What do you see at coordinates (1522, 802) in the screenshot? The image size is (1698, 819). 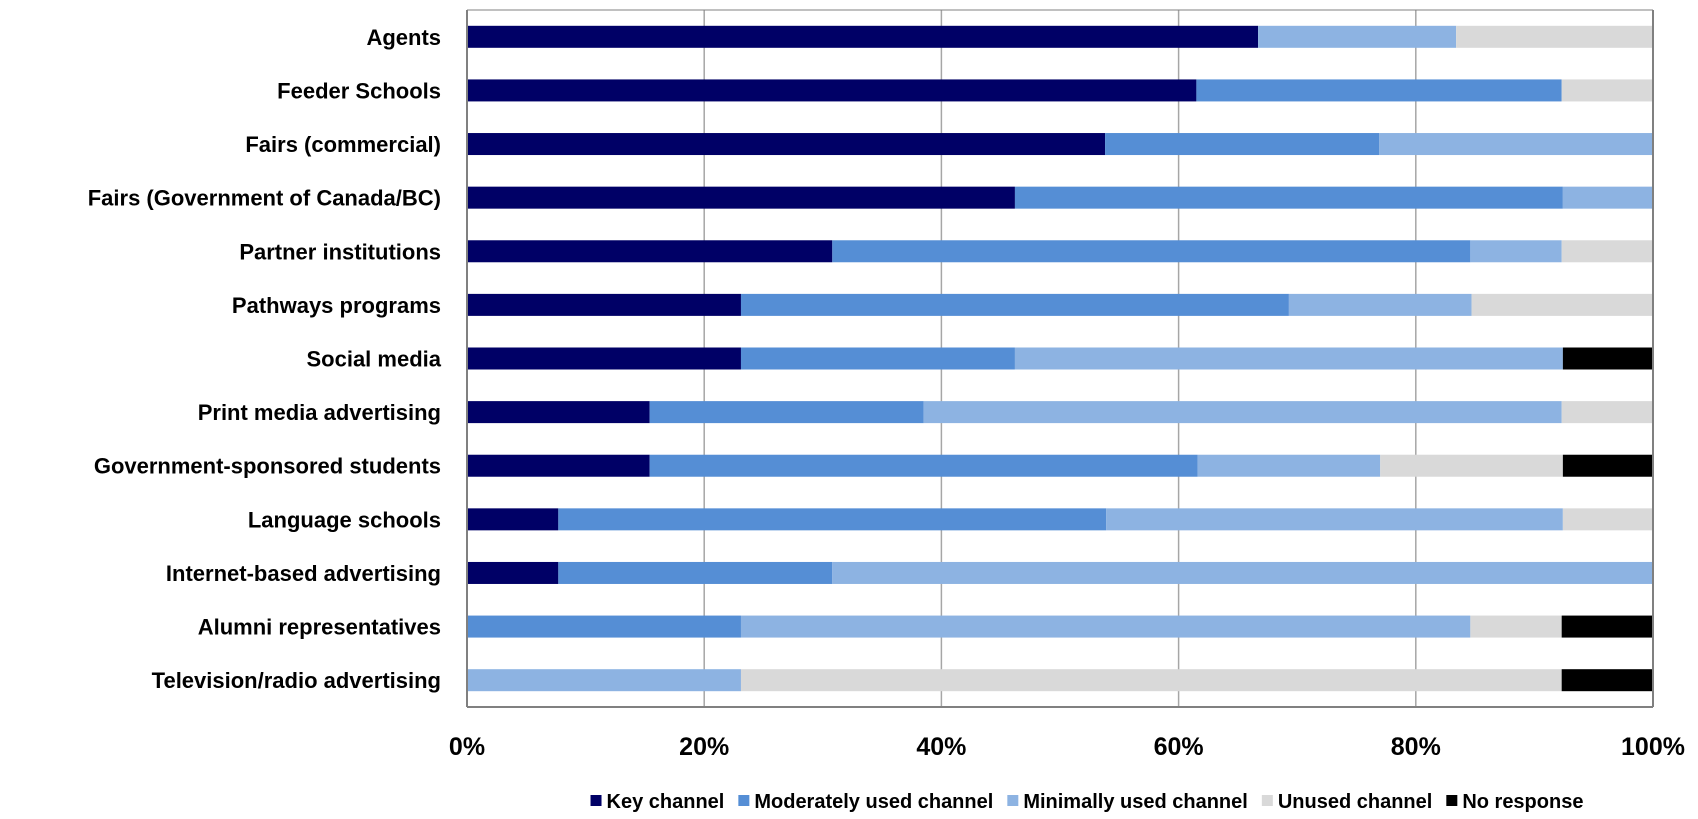 I see `legend-label: No response` at bounding box center [1522, 802].